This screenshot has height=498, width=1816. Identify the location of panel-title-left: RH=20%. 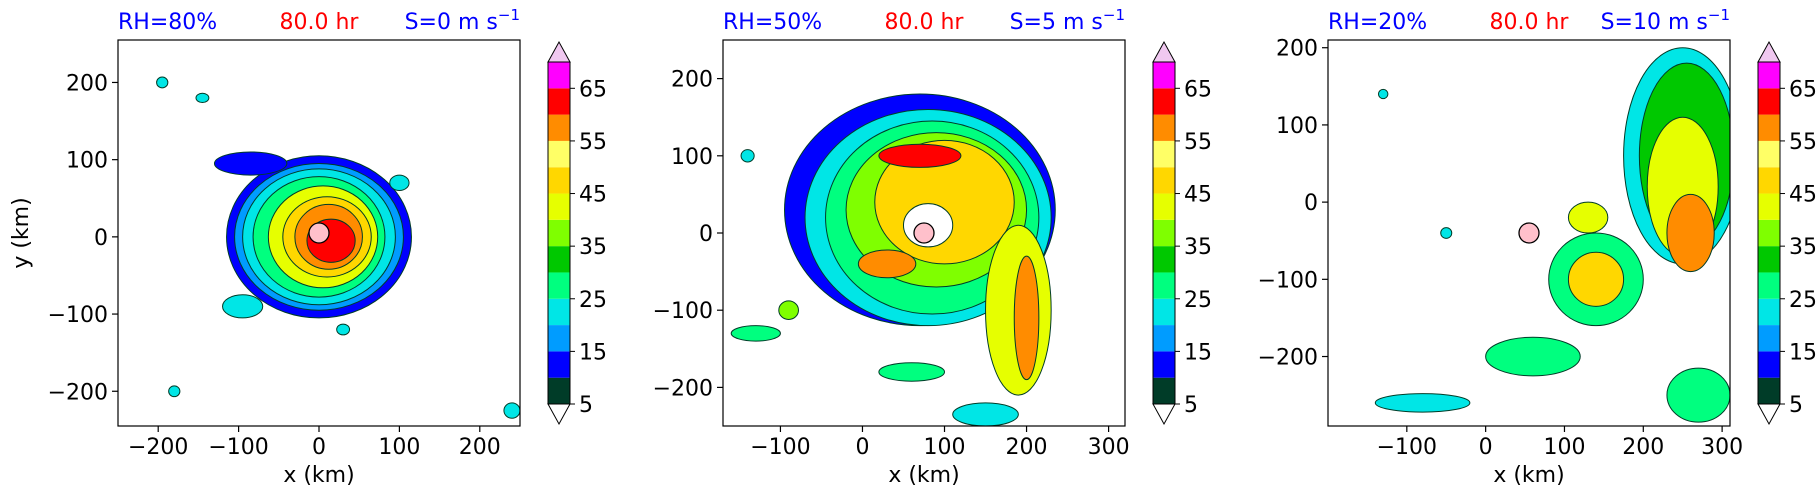
(1377, 22).